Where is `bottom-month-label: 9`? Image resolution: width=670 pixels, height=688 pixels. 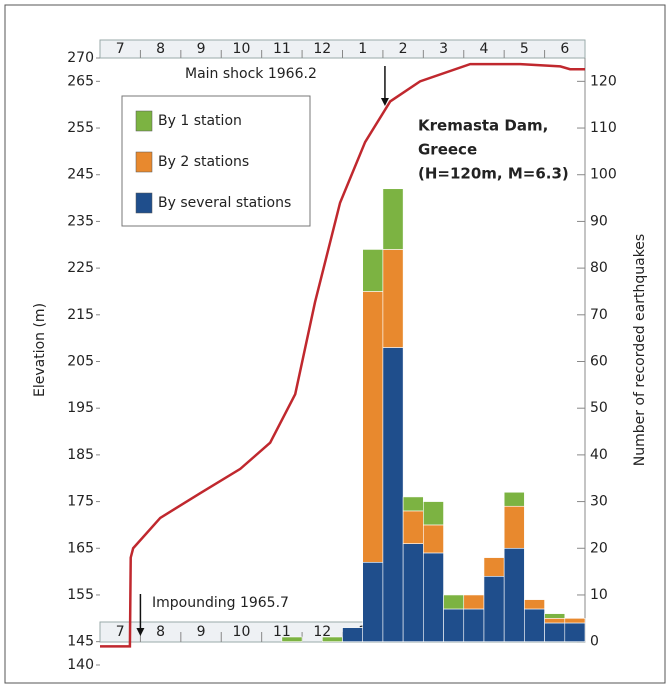
bottom-month-label: 9 is located at coordinates (201, 632).